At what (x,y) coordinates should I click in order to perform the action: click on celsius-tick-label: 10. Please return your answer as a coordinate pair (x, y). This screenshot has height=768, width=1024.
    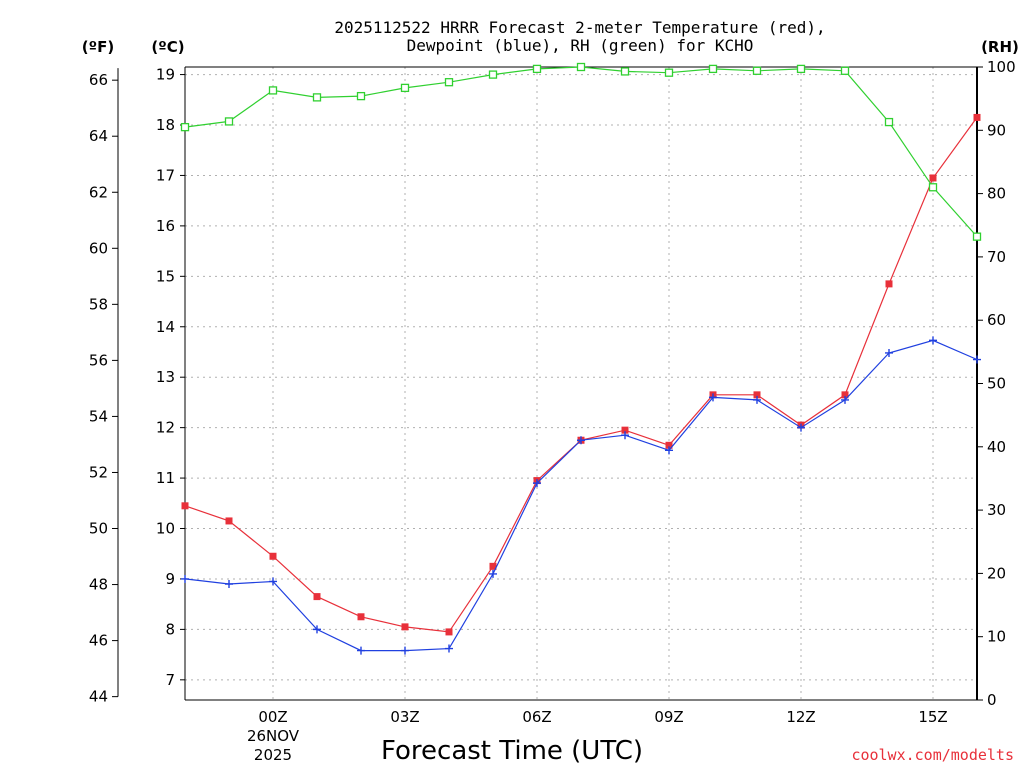
    Looking at the image, I should click on (165, 529).